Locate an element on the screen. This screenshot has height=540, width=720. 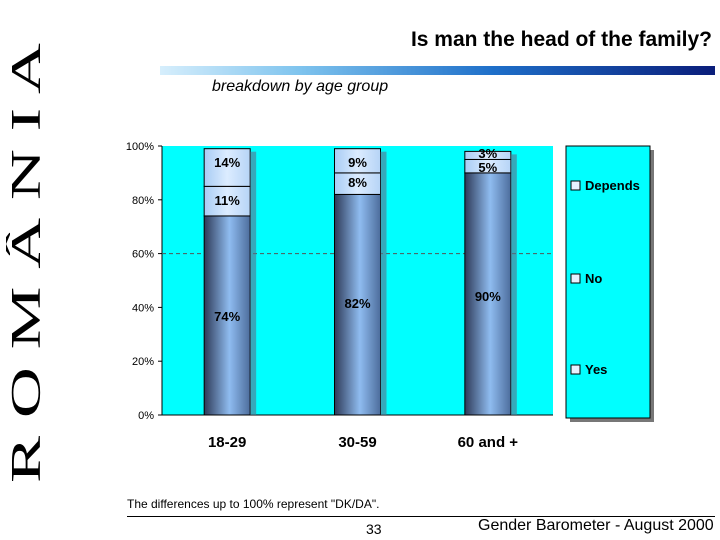
chart-subtitle: breakdown by age group is located at coordinates (300, 86).